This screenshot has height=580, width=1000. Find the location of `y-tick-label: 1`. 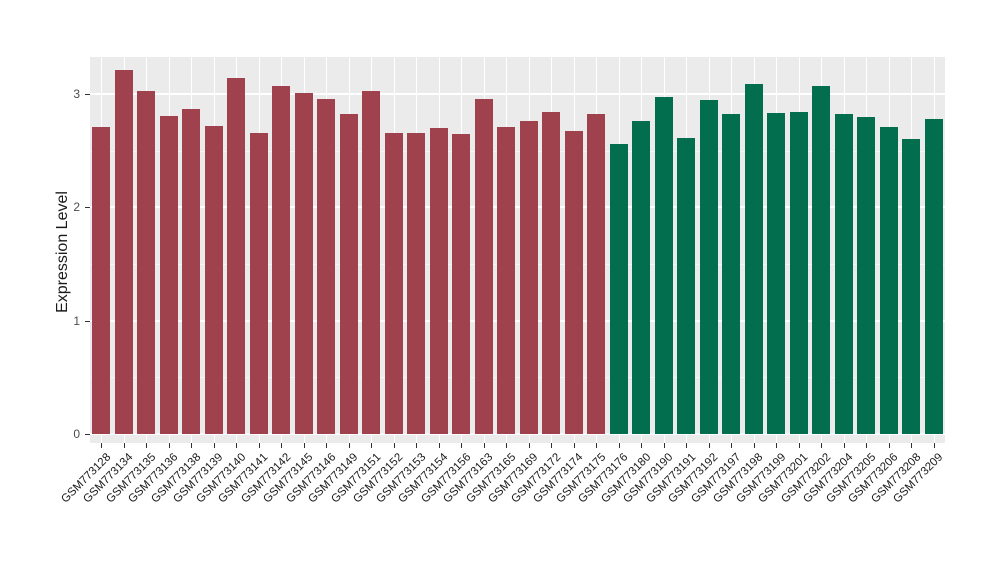

y-tick-label: 1 is located at coordinates (76, 320).